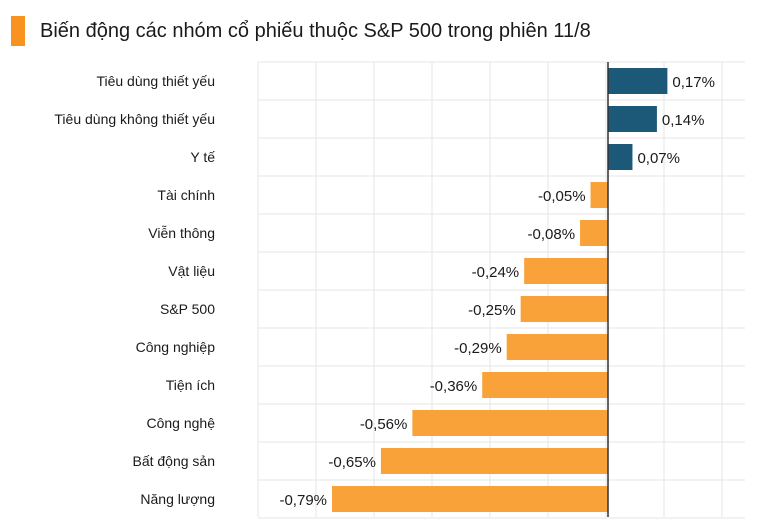 The height and width of the screenshot is (520, 770). Describe the element at coordinates (191, 271) in the screenshot. I see `category-label: Vật liệu` at that location.